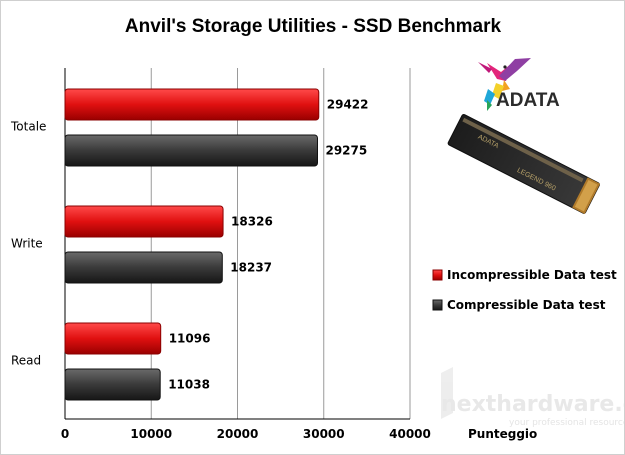 The width and height of the screenshot is (625, 455). I want to click on adata-logo: ADATA, so click(519, 84).